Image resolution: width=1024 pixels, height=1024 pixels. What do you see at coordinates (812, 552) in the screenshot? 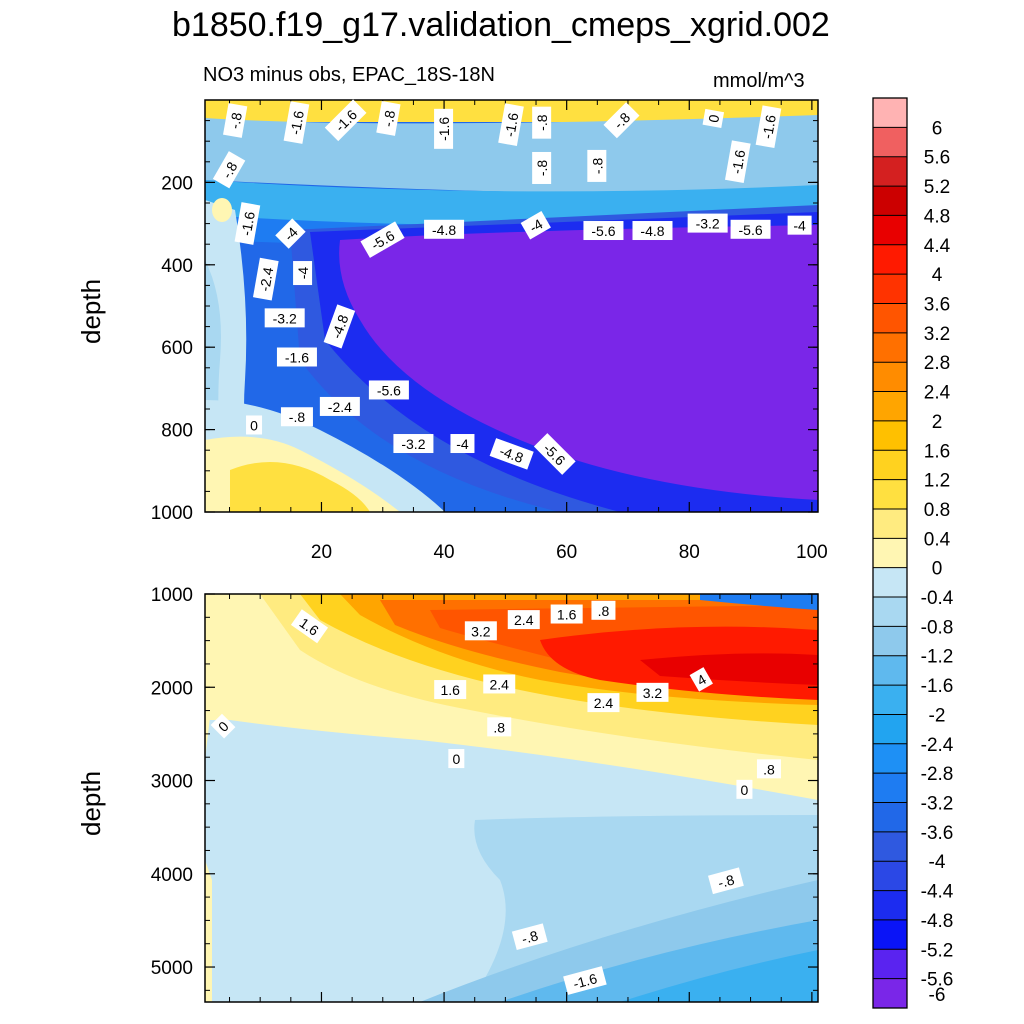
I see `upper-xtick-label: 100` at bounding box center [812, 552].